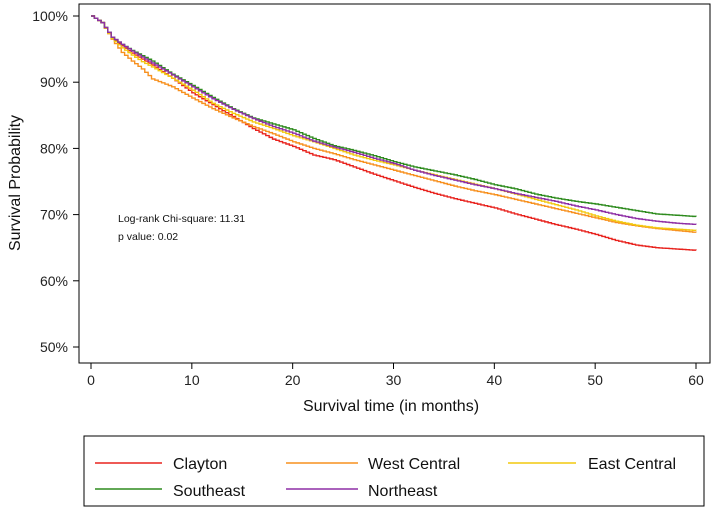 This screenshot has height=510, width=713. I want to click on x-tick-label: 60, so click(696, 380).